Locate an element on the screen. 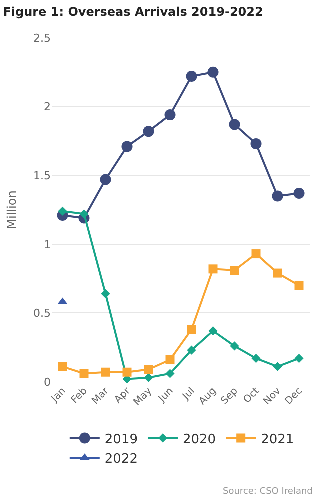 The image size is (320, 500). legend-label: 2022 is located at coordinates (121, 460).